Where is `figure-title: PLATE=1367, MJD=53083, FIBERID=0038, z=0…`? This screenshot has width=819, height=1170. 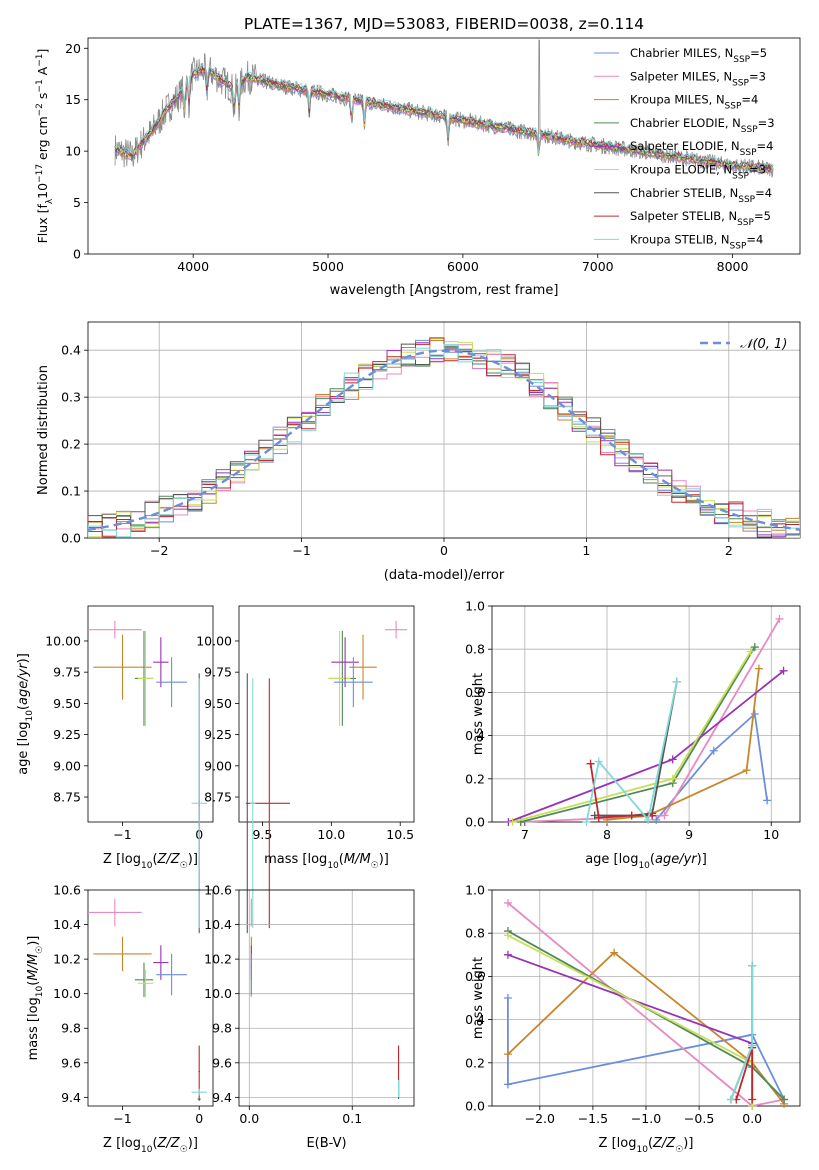
figure-title: PLATE=1367, MJD=53083, FIBERID=0038, z=0… is located at coordinates (444, 24).